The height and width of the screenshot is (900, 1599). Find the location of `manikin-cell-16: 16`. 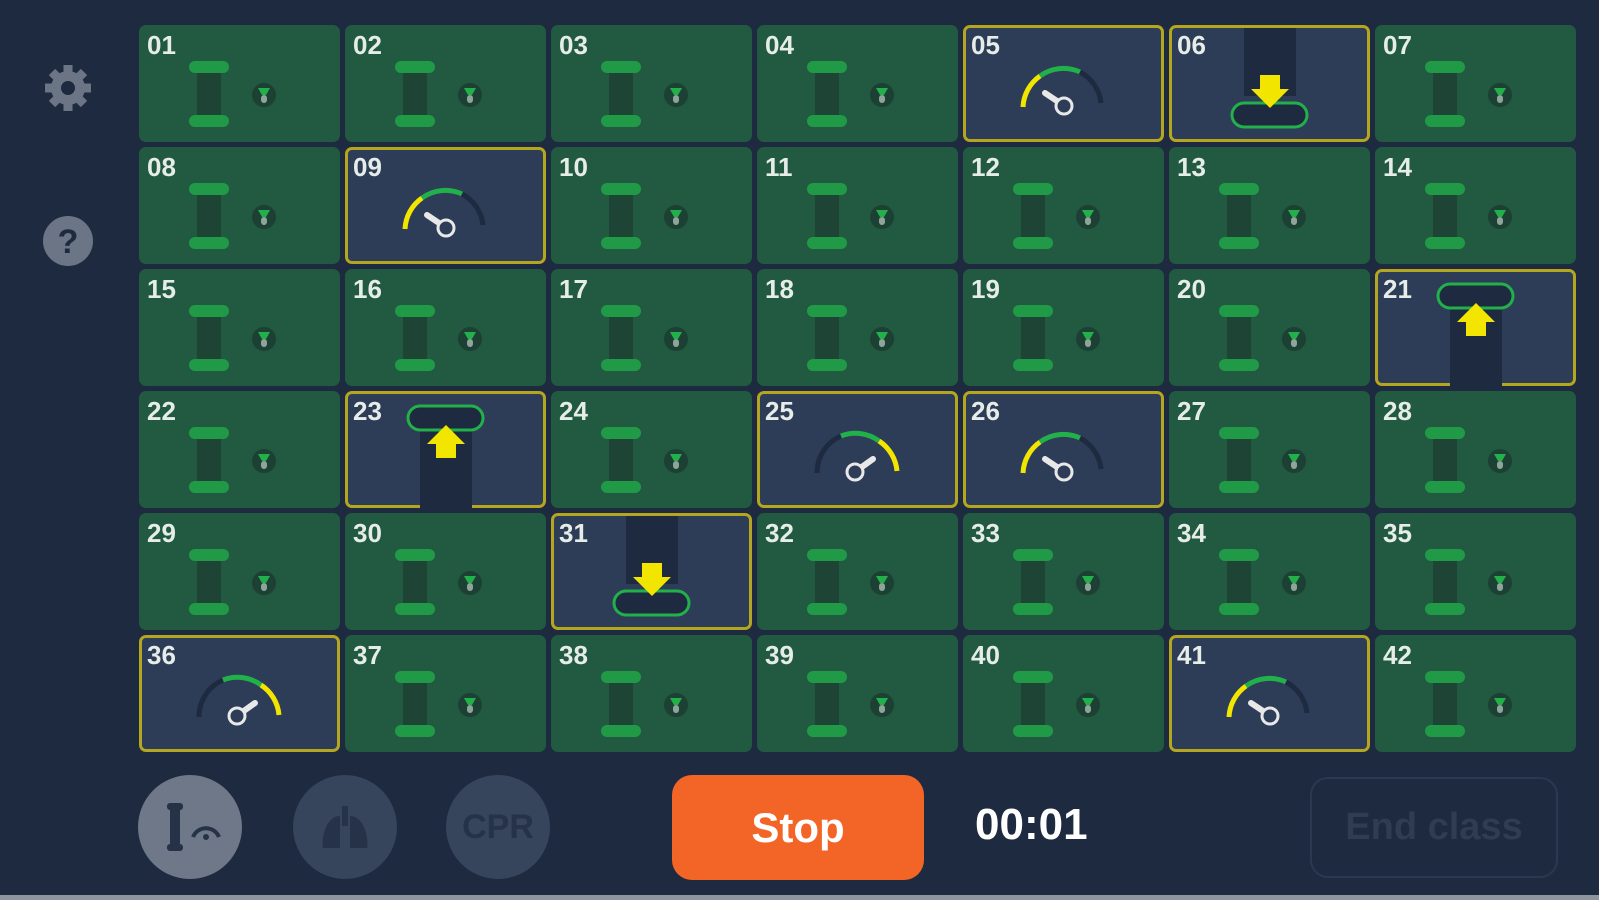

manikin-cell-16: 16 is located at coordinates (445, 327).